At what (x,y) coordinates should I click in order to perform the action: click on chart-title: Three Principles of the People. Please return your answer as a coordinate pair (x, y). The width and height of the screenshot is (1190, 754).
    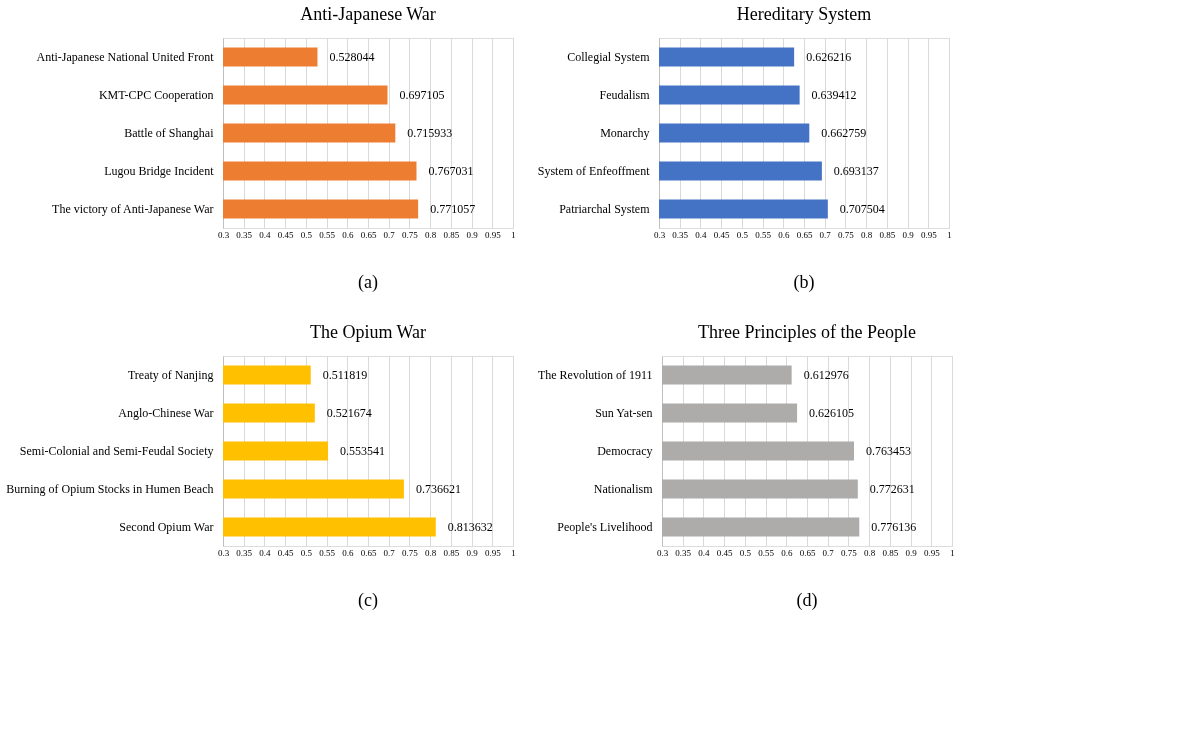
    Looking at the image, I should click on (807, 332).